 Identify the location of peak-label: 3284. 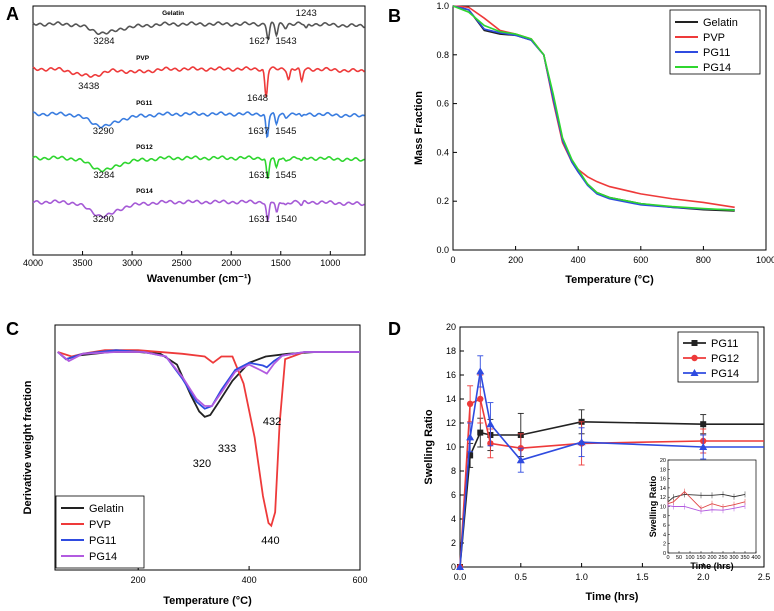
(103, 41).